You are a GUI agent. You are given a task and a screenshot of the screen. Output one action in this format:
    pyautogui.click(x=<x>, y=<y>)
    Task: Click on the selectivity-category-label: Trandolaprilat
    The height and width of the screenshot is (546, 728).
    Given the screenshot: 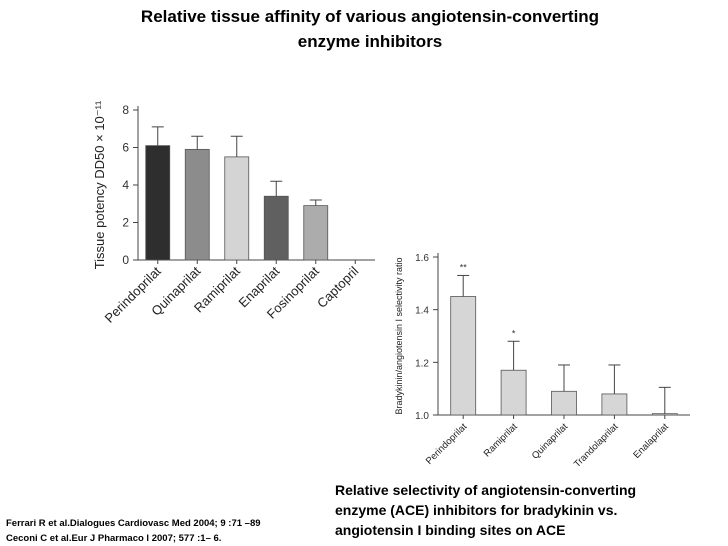 What is the action you would take?
    pyautogui.click(x=596, y=445)
    